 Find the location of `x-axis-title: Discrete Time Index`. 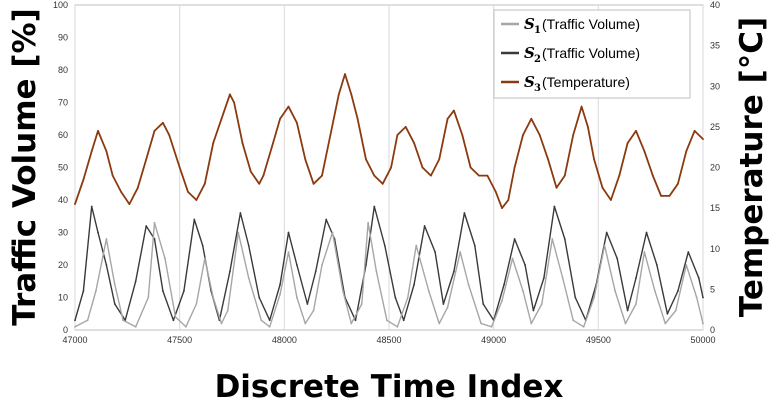

x-axis-title: Discrete Time Index is located at coordinates (389, 386).